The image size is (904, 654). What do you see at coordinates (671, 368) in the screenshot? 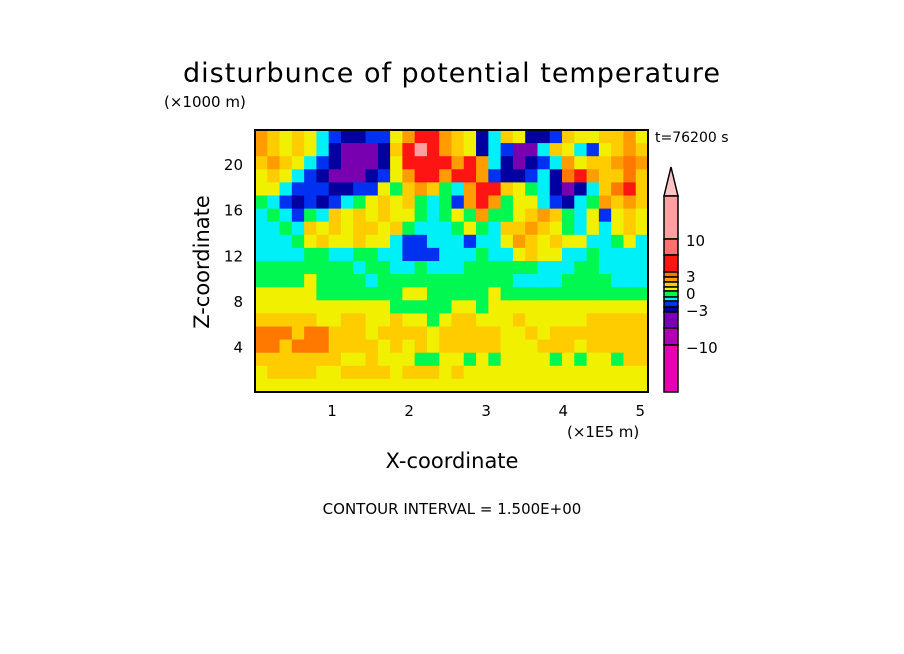
I see `colorbar-band` at bounding box center [671, 368].